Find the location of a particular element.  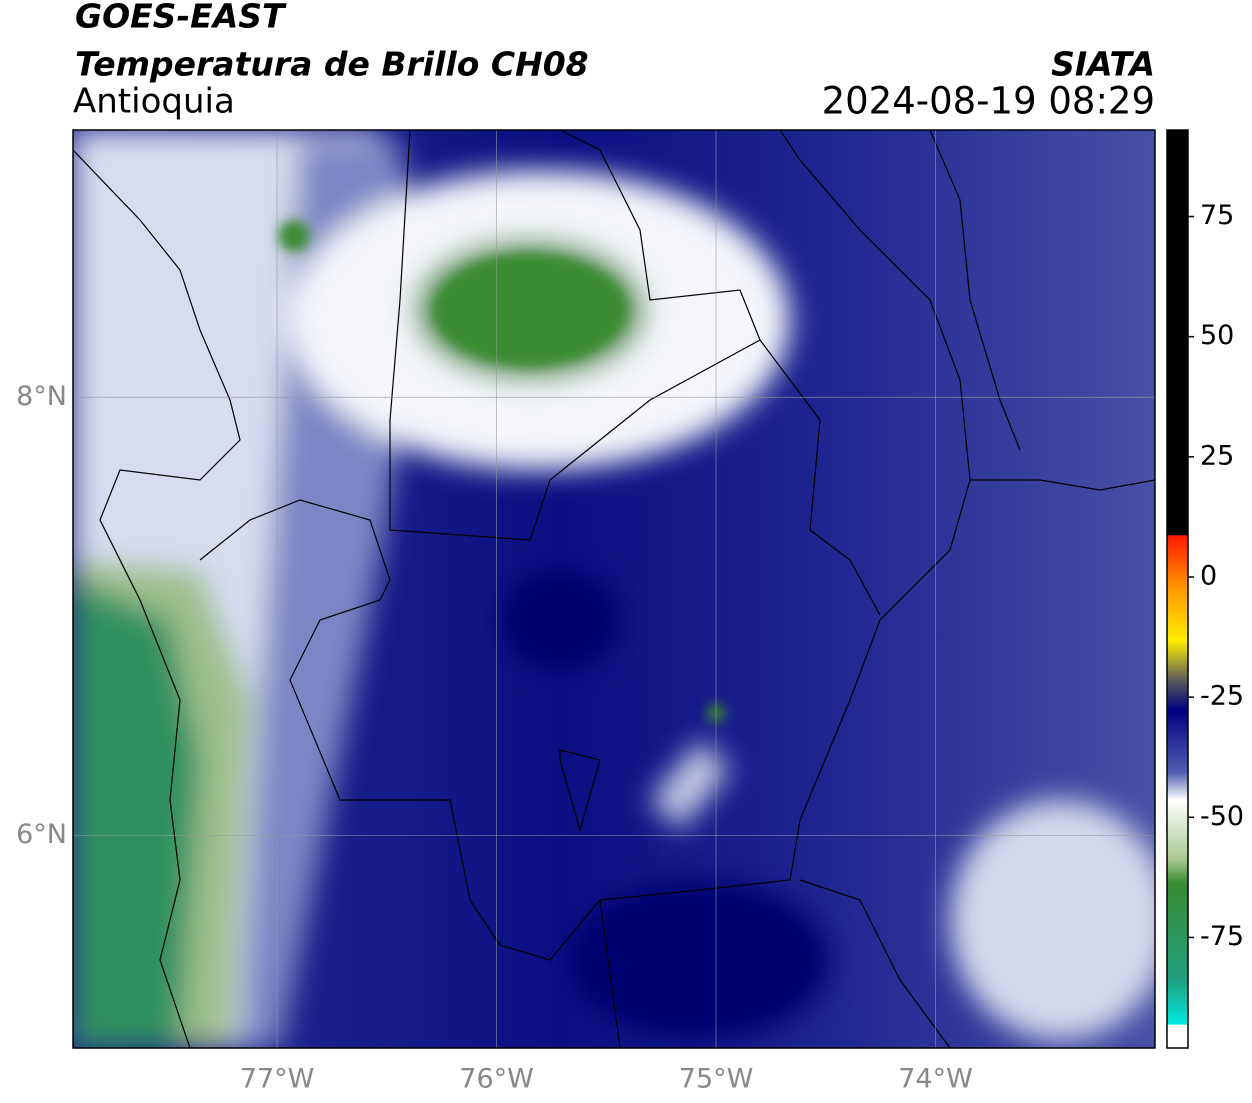

colorbar-tick-label: 0 is located at coordinates (1208, 575).